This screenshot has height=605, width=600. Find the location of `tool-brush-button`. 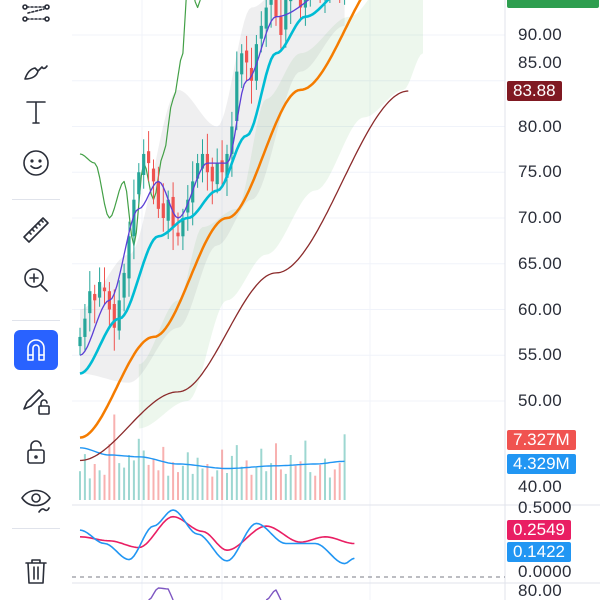

tool-brush-button is located at coordinates (36, 68).